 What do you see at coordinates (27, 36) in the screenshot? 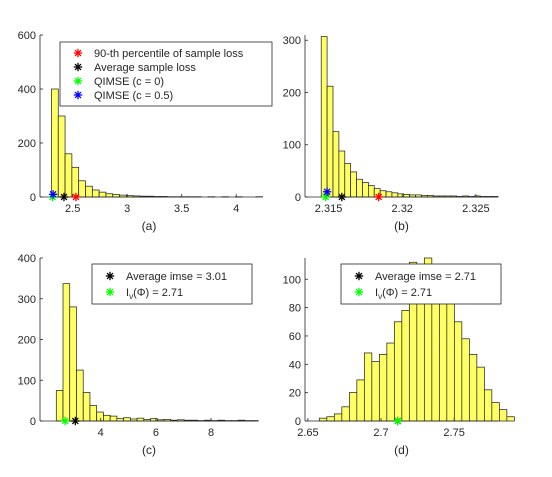
I see `y-tick-label: 600` at bounding box center [27, 36].